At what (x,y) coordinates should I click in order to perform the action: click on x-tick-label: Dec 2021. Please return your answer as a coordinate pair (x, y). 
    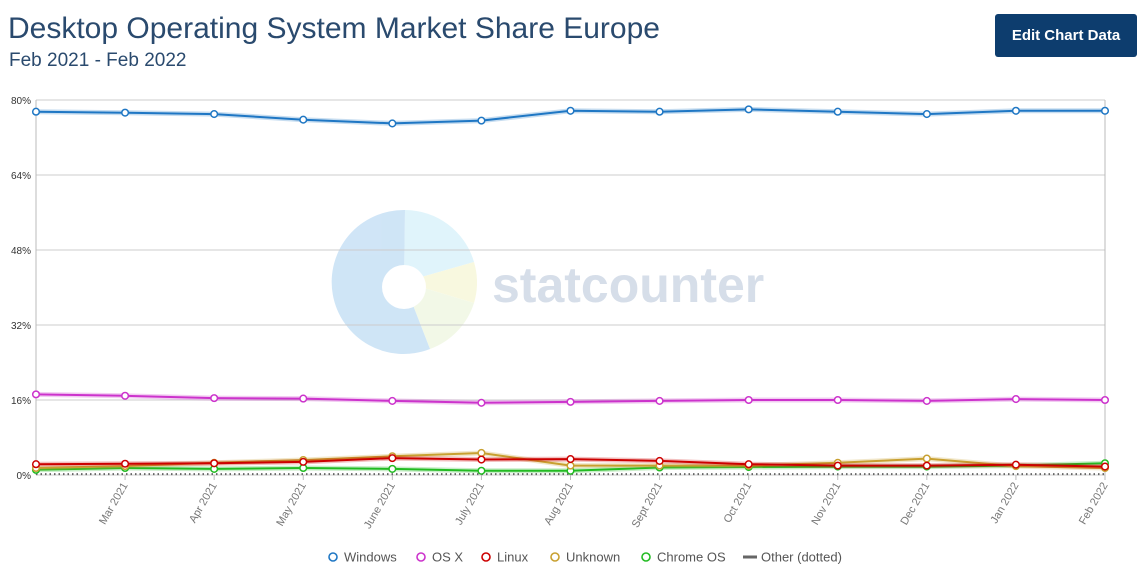
    Looking at the image, I should click on (915, 504).